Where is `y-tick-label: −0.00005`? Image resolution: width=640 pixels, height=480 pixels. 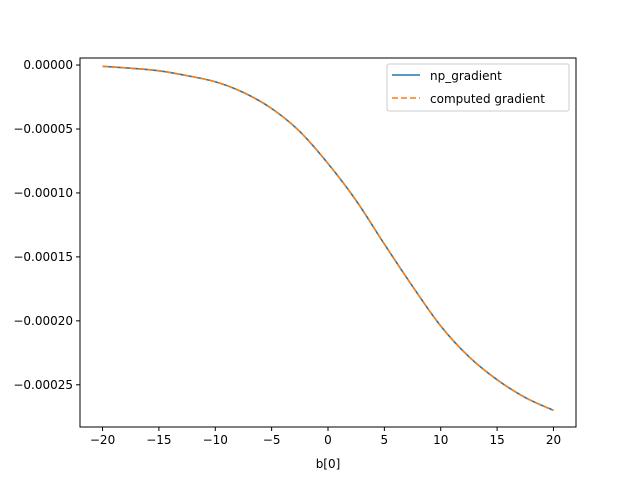 y-tick-label: −0.00005 is located at coordinates (43, 129).